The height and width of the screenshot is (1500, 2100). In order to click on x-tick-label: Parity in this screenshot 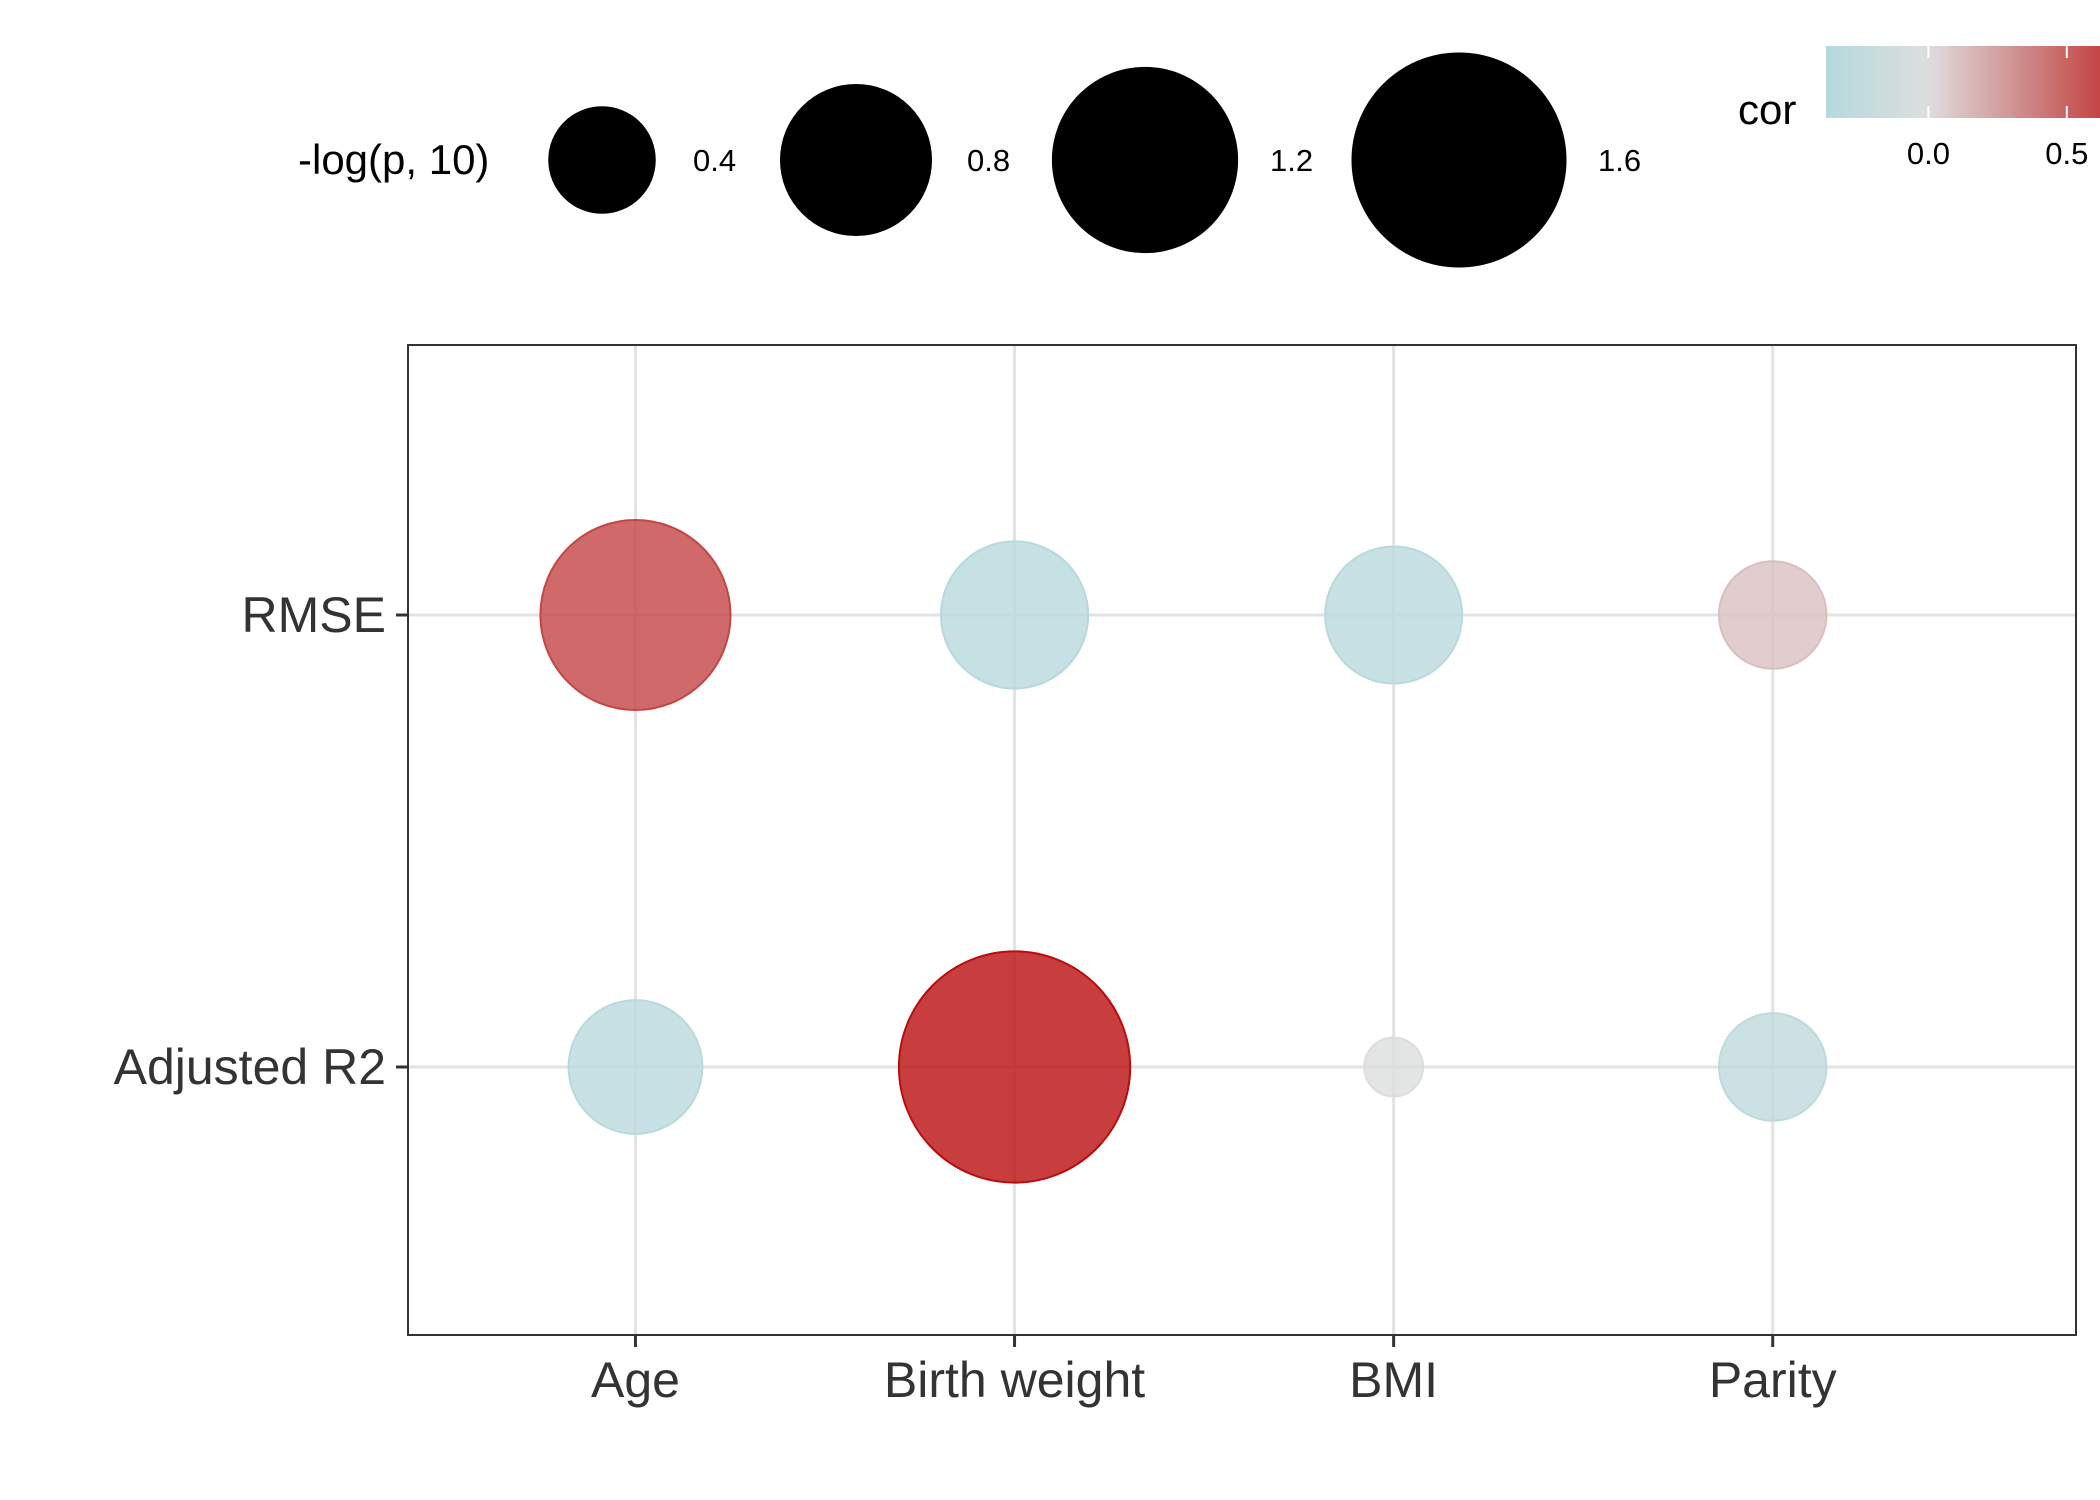, I will do `click(1773, 1380)`.